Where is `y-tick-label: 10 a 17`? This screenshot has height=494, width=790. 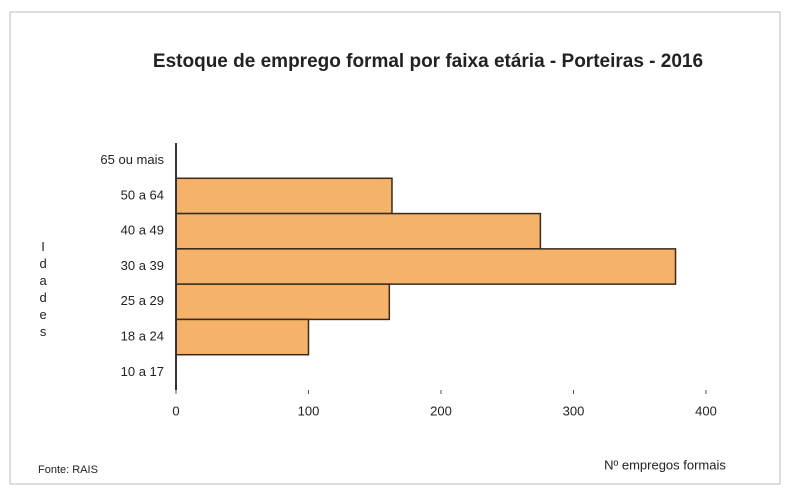
y-tick-label: 10 a 17 is located at coordinates (142, 371).